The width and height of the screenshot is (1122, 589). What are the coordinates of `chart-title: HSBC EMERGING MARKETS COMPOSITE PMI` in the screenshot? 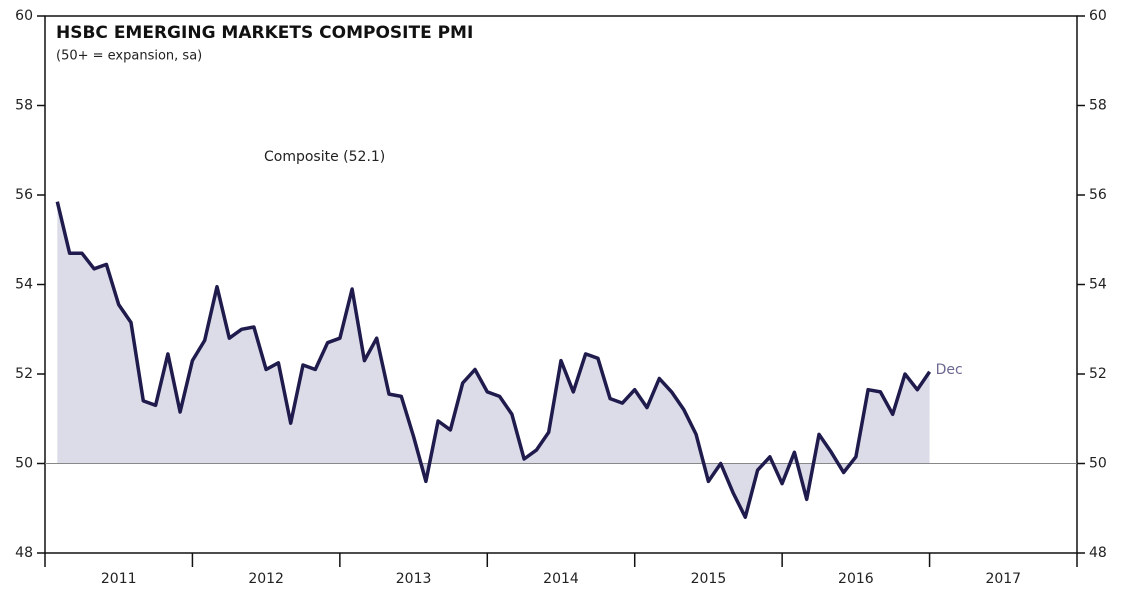 It's located at (264, 33).